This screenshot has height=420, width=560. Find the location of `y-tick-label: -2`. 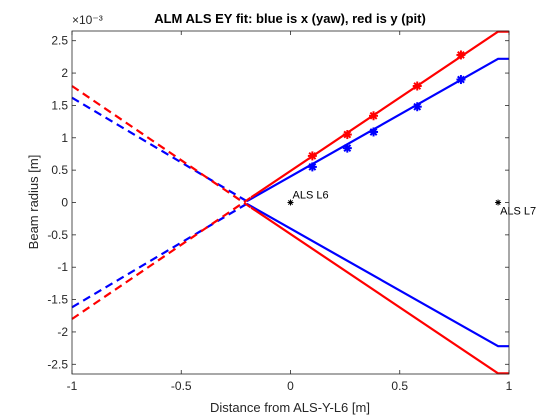

y-tick-label: -2 is located at coordinates (62, 332).